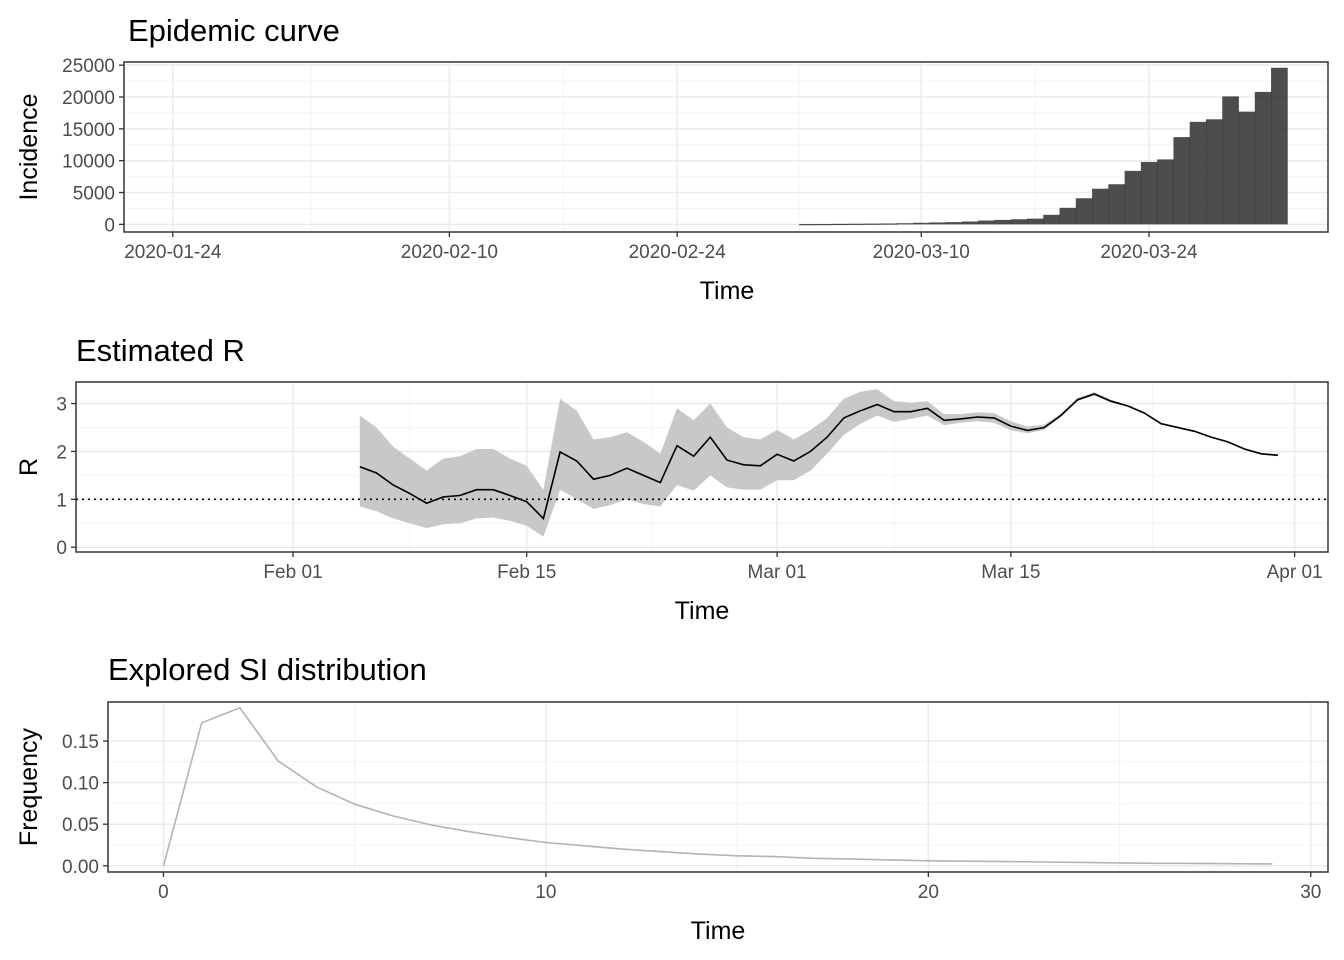 The width and height of the screenshot is (1344, 960). I want to click on si-distribution-series, so click(717, 786).